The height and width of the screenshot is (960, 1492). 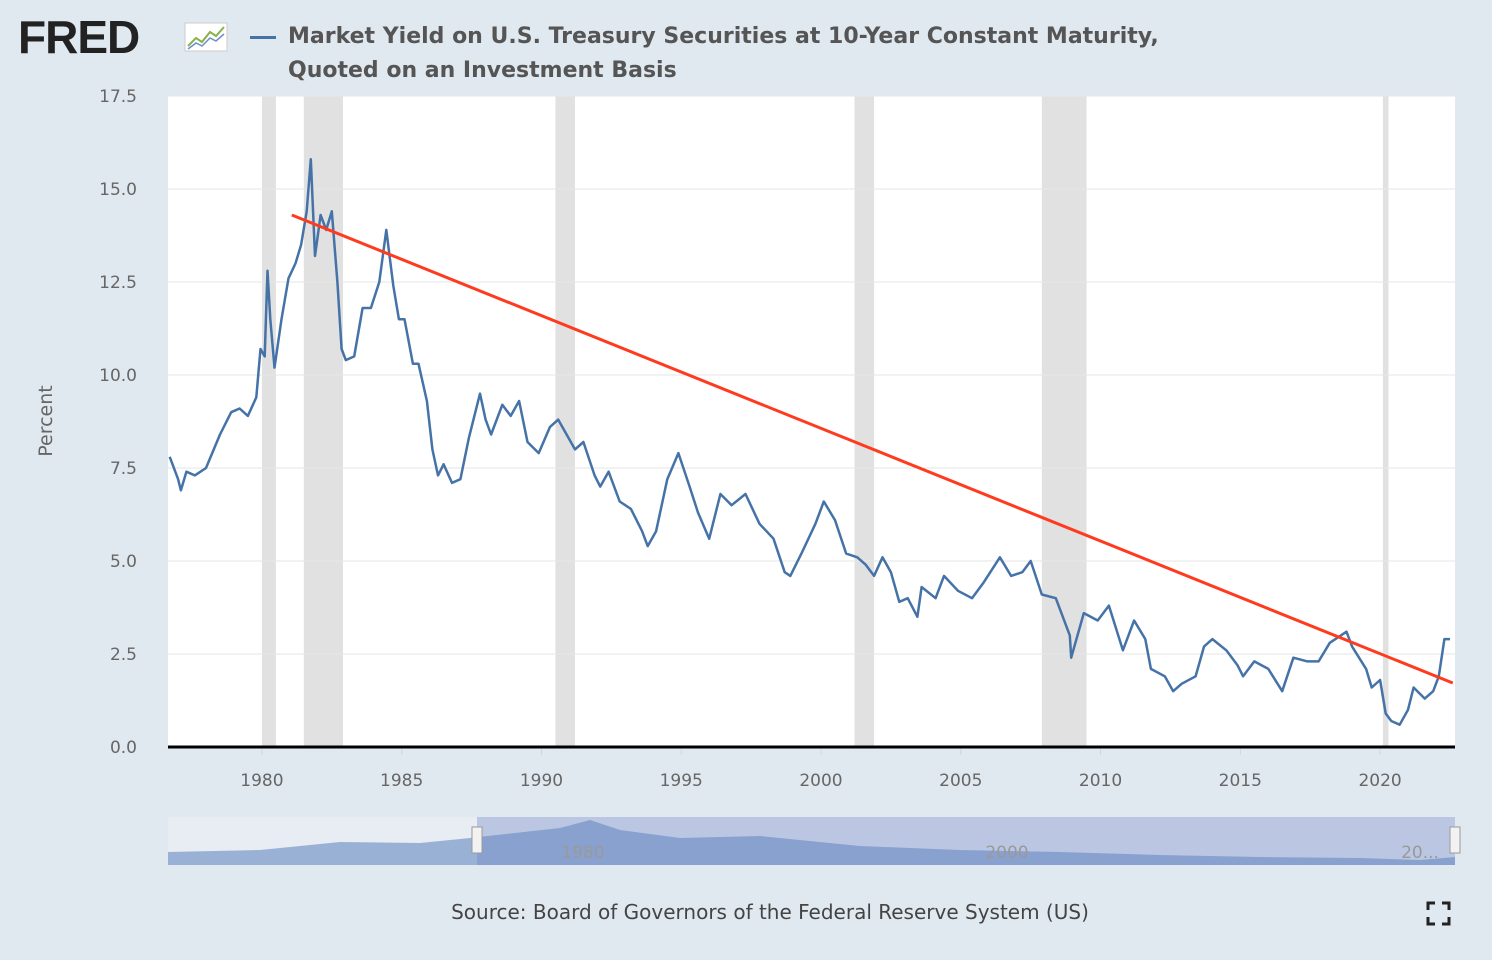 I want to click on x-tick-label: 1995, so click(x=681, y=781).